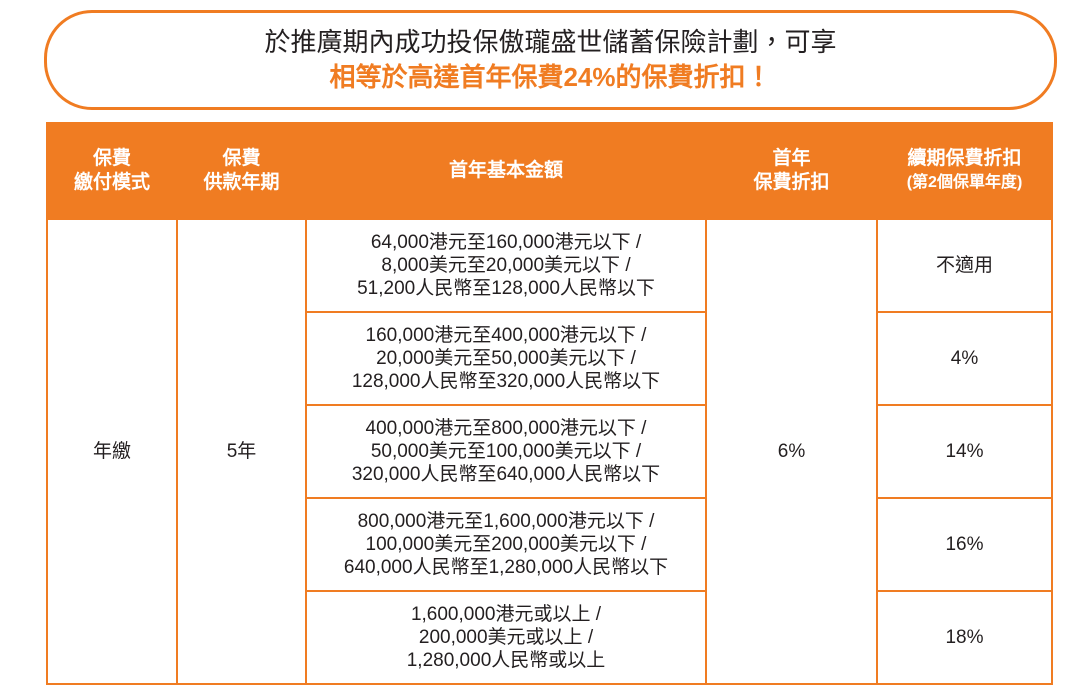 The width and height of the screenshot is (1080, 687). What do you see at coordinates (506, 428) in the screenshot?
I see `amount-line: 400,000港元至800,000港元以下 /` at bounding box center [506, 428].